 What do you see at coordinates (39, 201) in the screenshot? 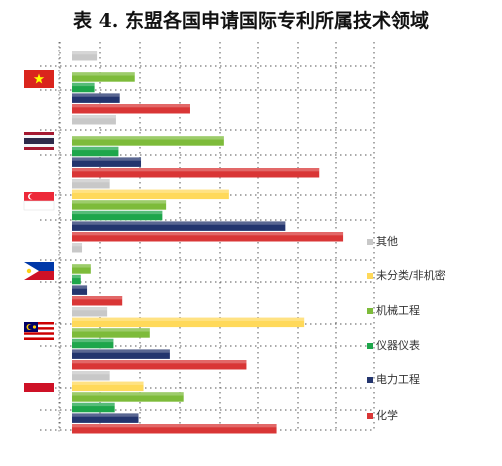
I see `flag-singapore-icon` at bounding box center [39, 201].